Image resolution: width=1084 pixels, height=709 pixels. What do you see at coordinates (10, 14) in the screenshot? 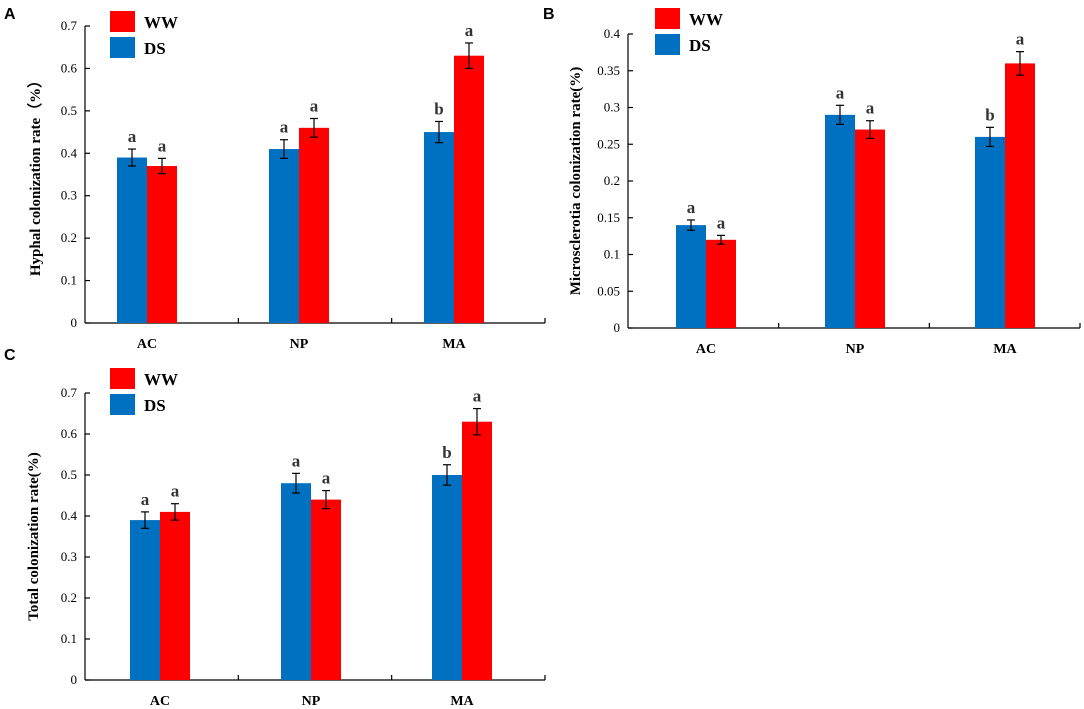
I see `panel-letter: A` at bounding box center [10, 14].